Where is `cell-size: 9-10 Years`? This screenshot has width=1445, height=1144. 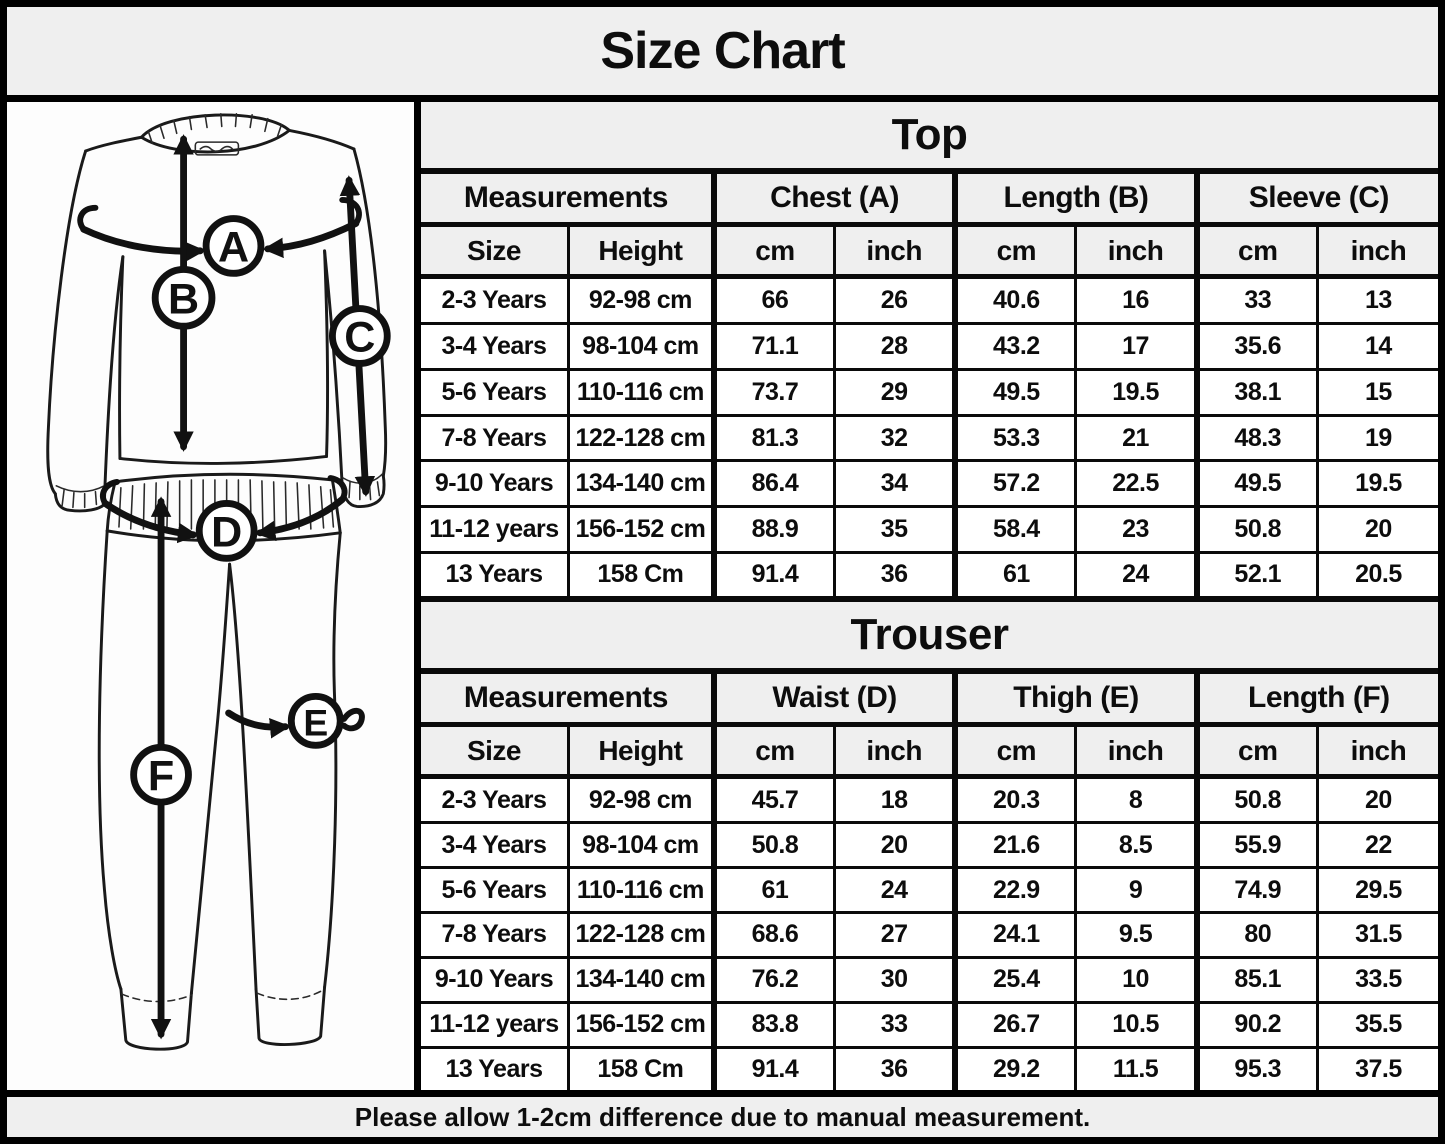
cell-size: 9-10 Years is located at coordinates (495, 979).